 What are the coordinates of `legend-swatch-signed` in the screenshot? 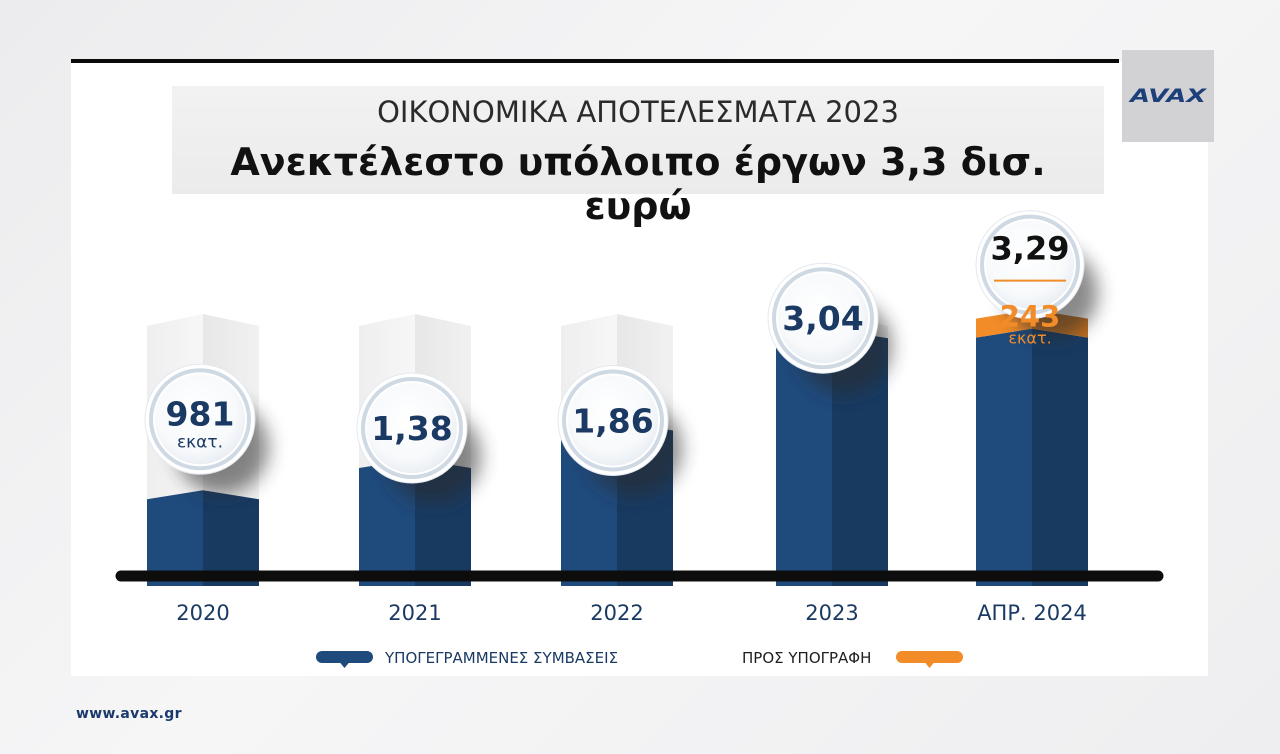 It's located at (344, 657).